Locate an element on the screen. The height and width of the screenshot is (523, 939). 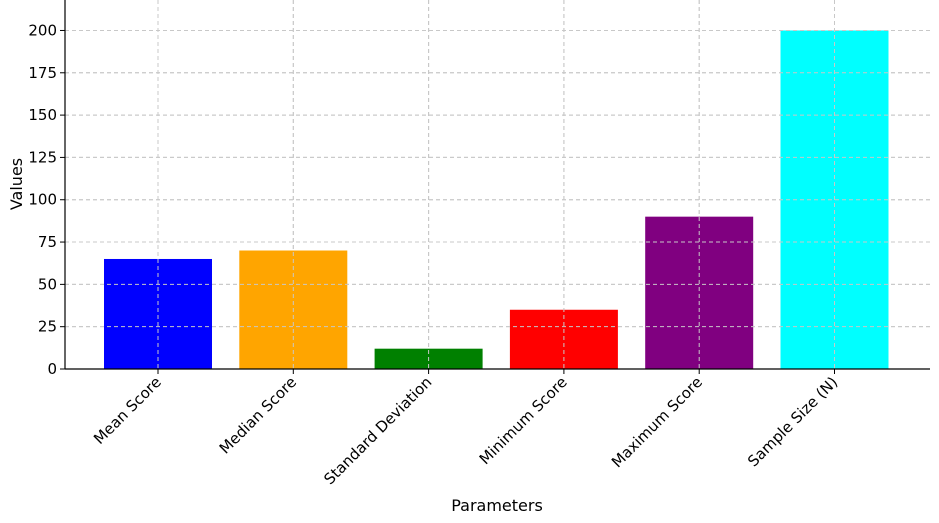
x-axis-title: Parameters is located at coordinates (497, 505).